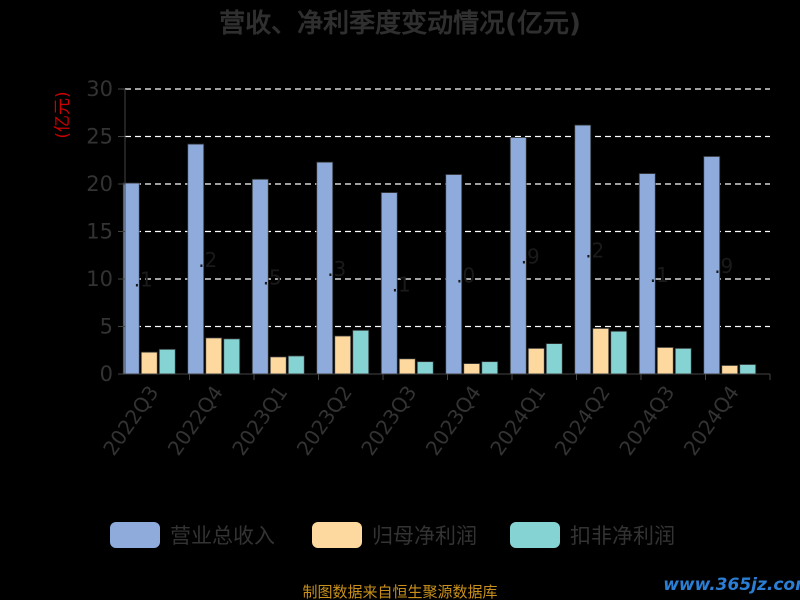  I want to click on bar-2-2022Q4, so click(214, 356).